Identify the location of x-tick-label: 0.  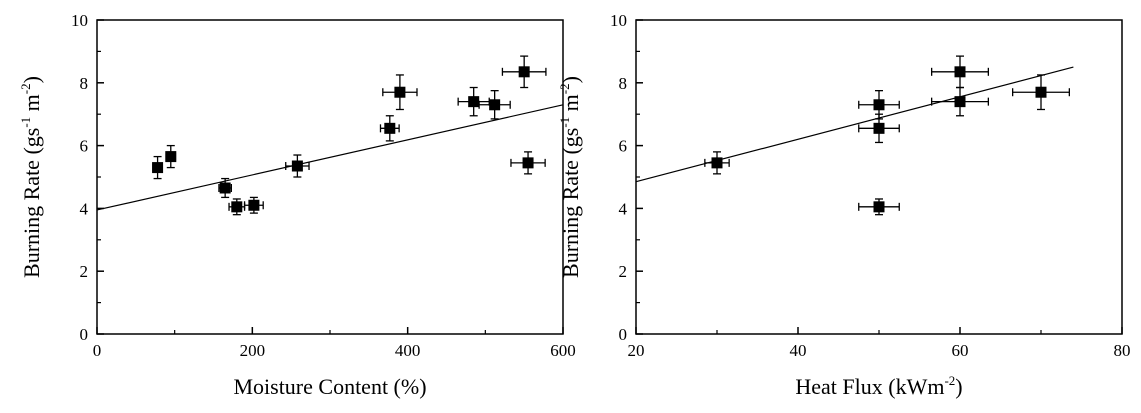
(97, 350).